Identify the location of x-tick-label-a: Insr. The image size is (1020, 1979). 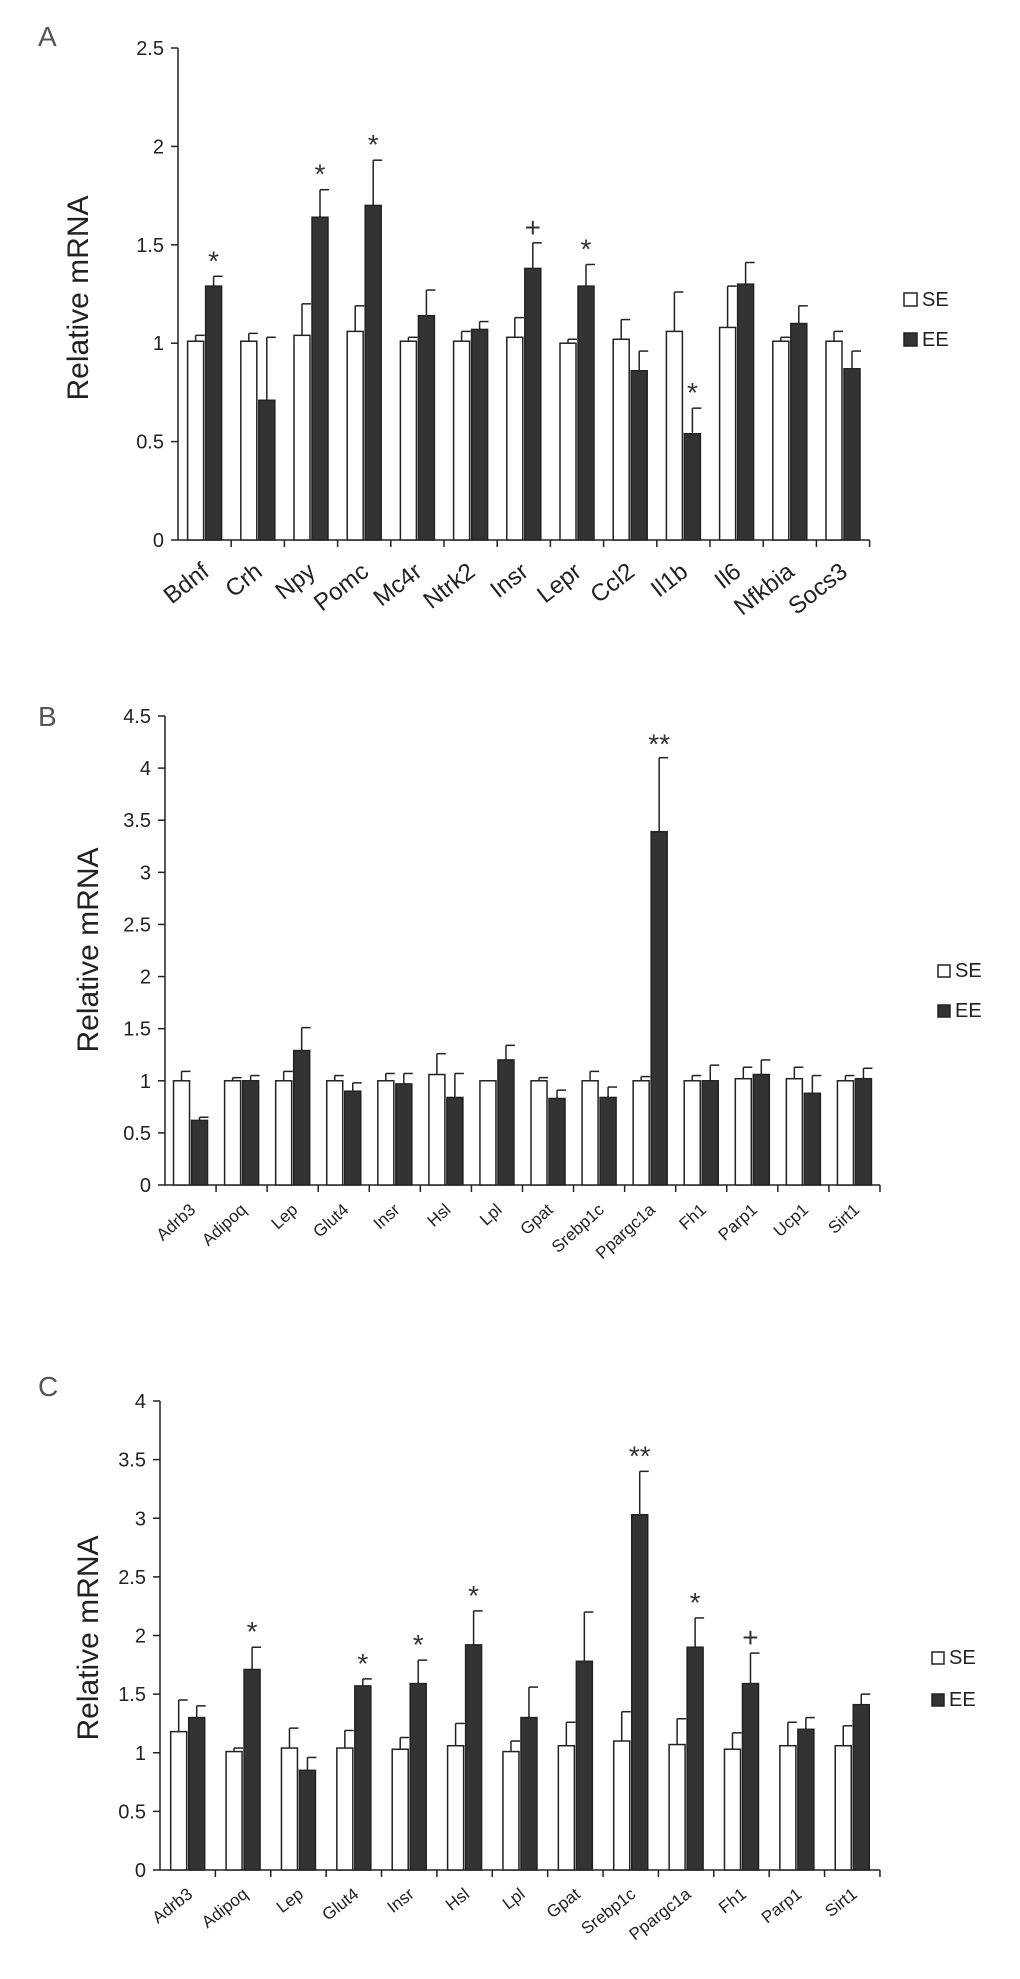
(509, 581).